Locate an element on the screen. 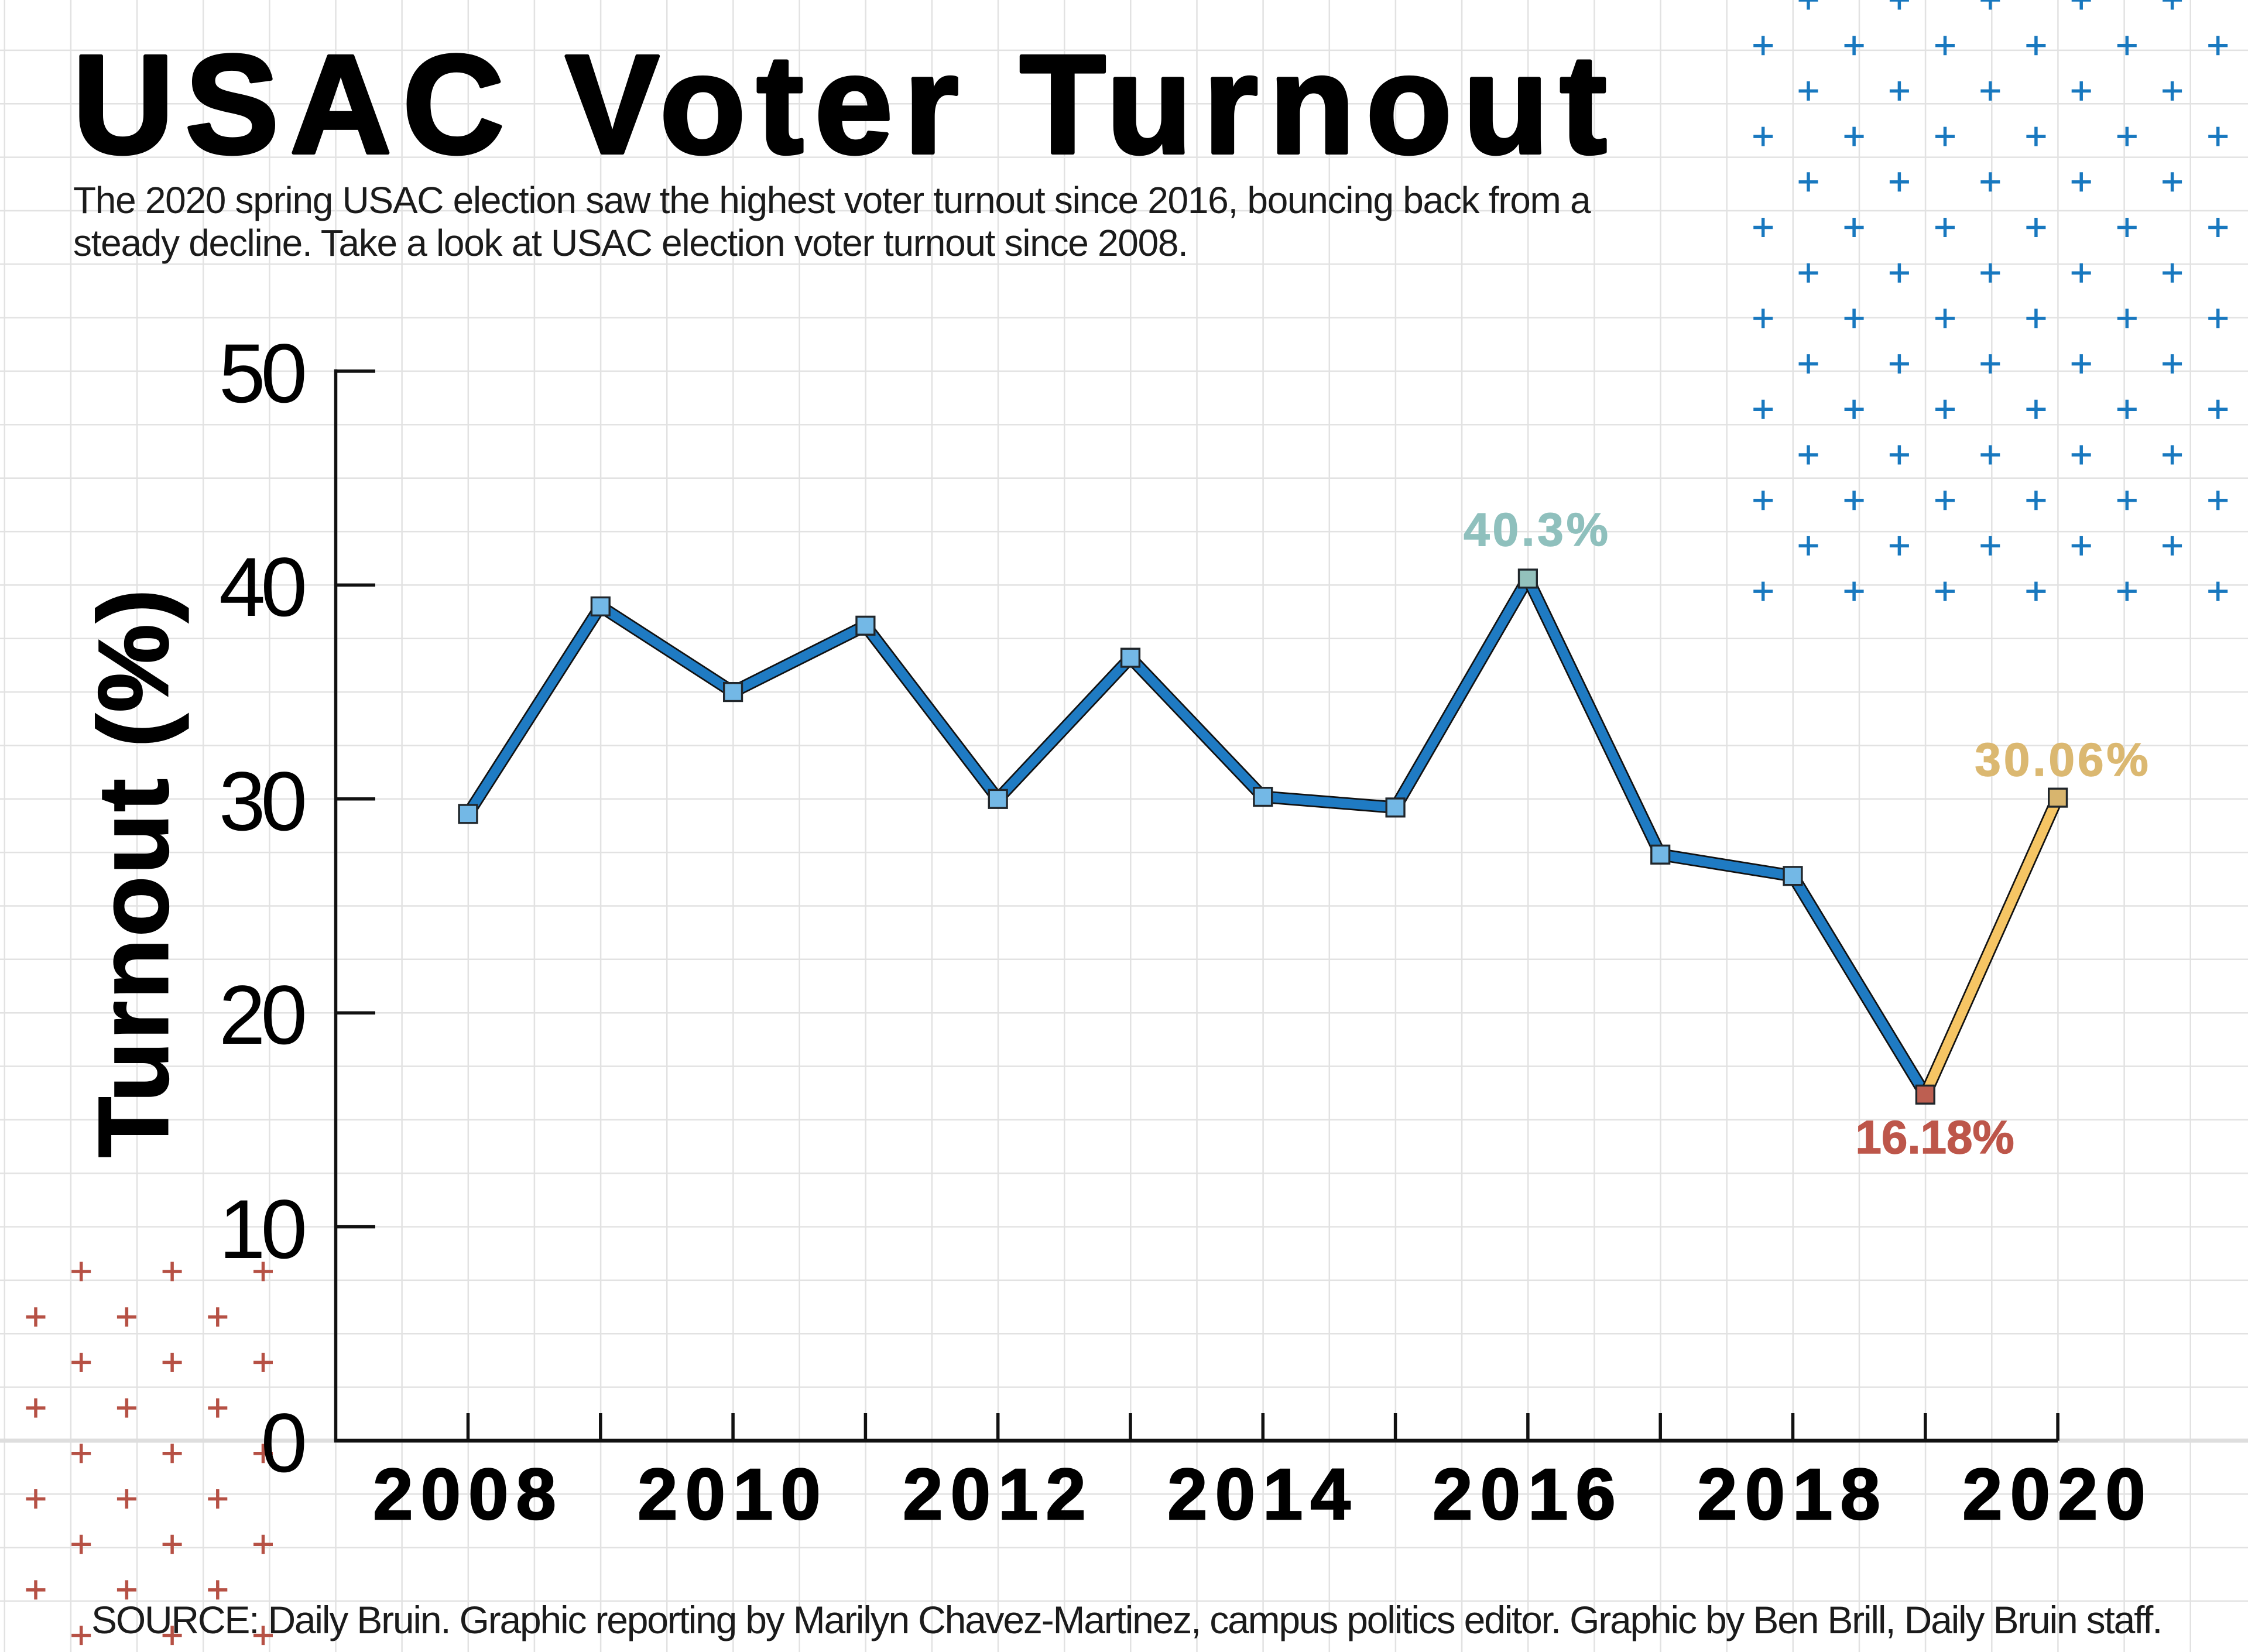  svg-text: 2012 is located at coordinates (999, 1495).